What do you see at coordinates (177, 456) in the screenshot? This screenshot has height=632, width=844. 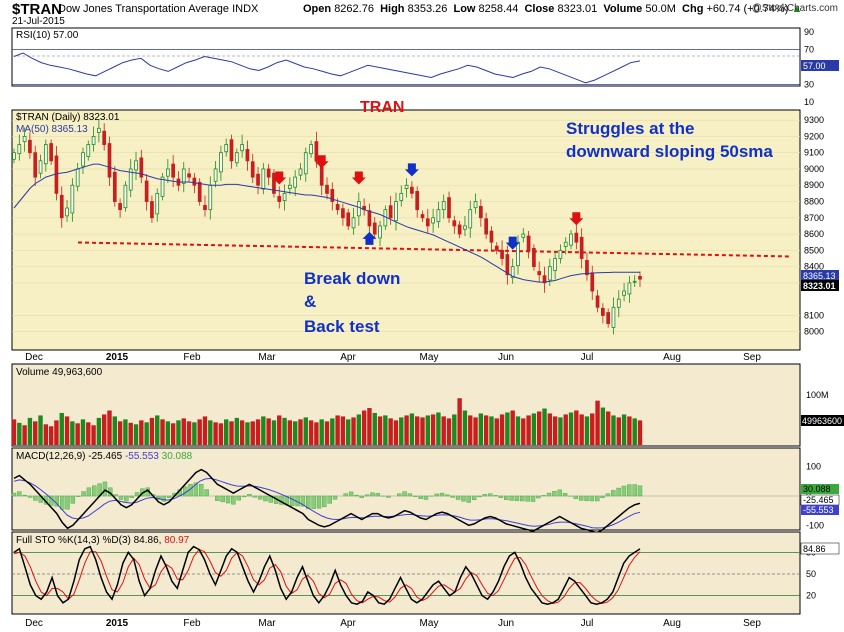 I see `macd-legend-hist: 30.088` at bounding box center [177, 456].